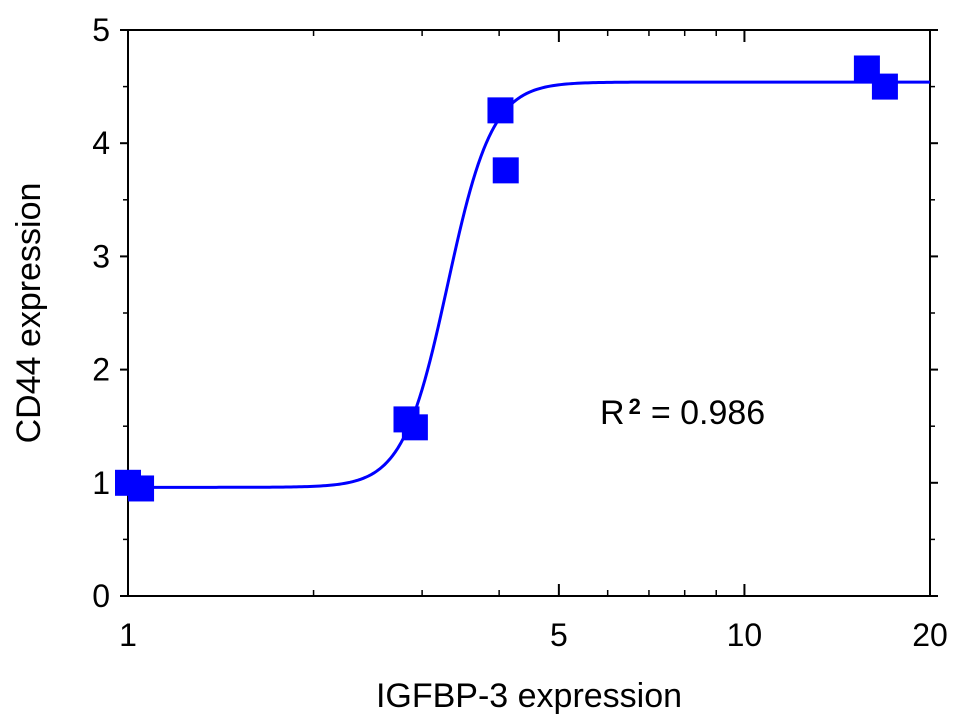  I want to click on r-squared-base: R, so click(612, 413).